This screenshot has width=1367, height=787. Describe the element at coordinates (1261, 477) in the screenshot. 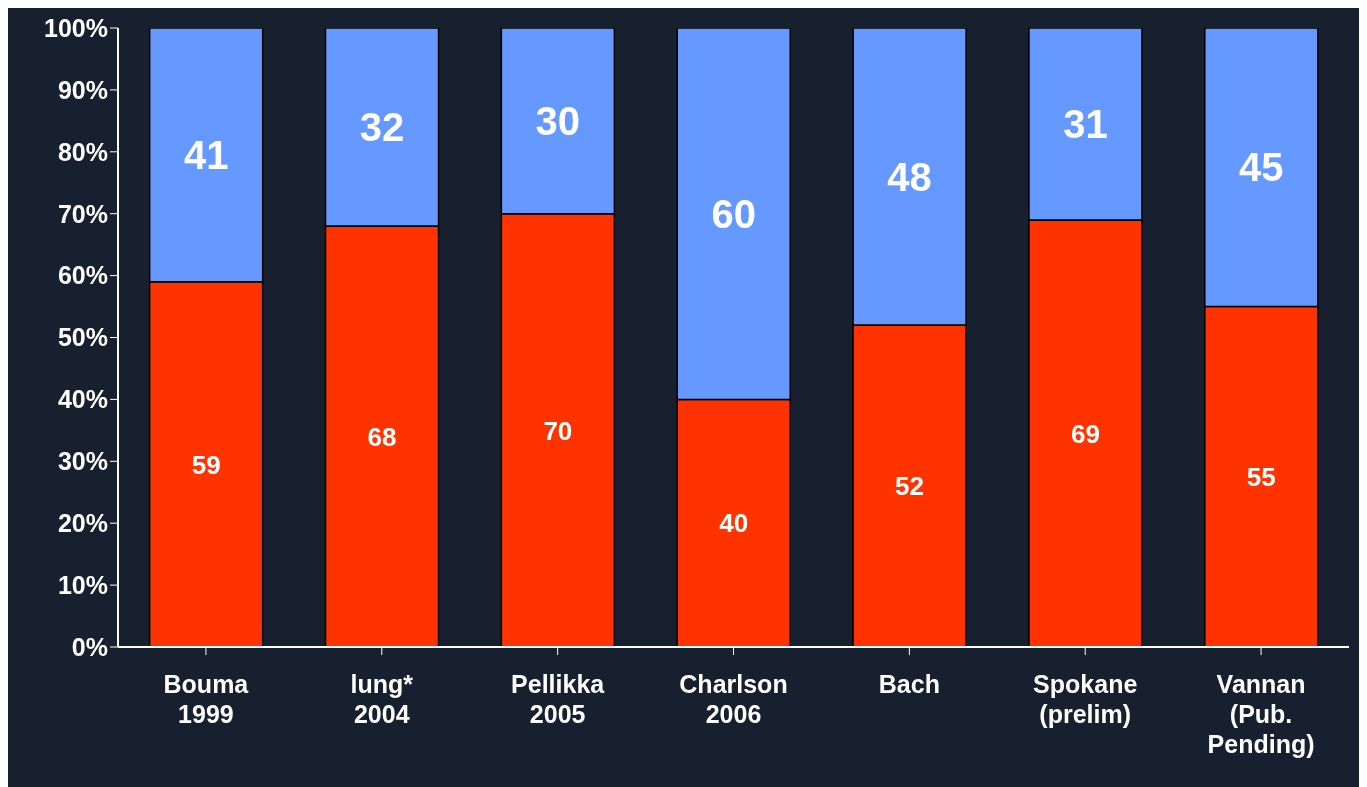

I see `data-label: 55` at that location.